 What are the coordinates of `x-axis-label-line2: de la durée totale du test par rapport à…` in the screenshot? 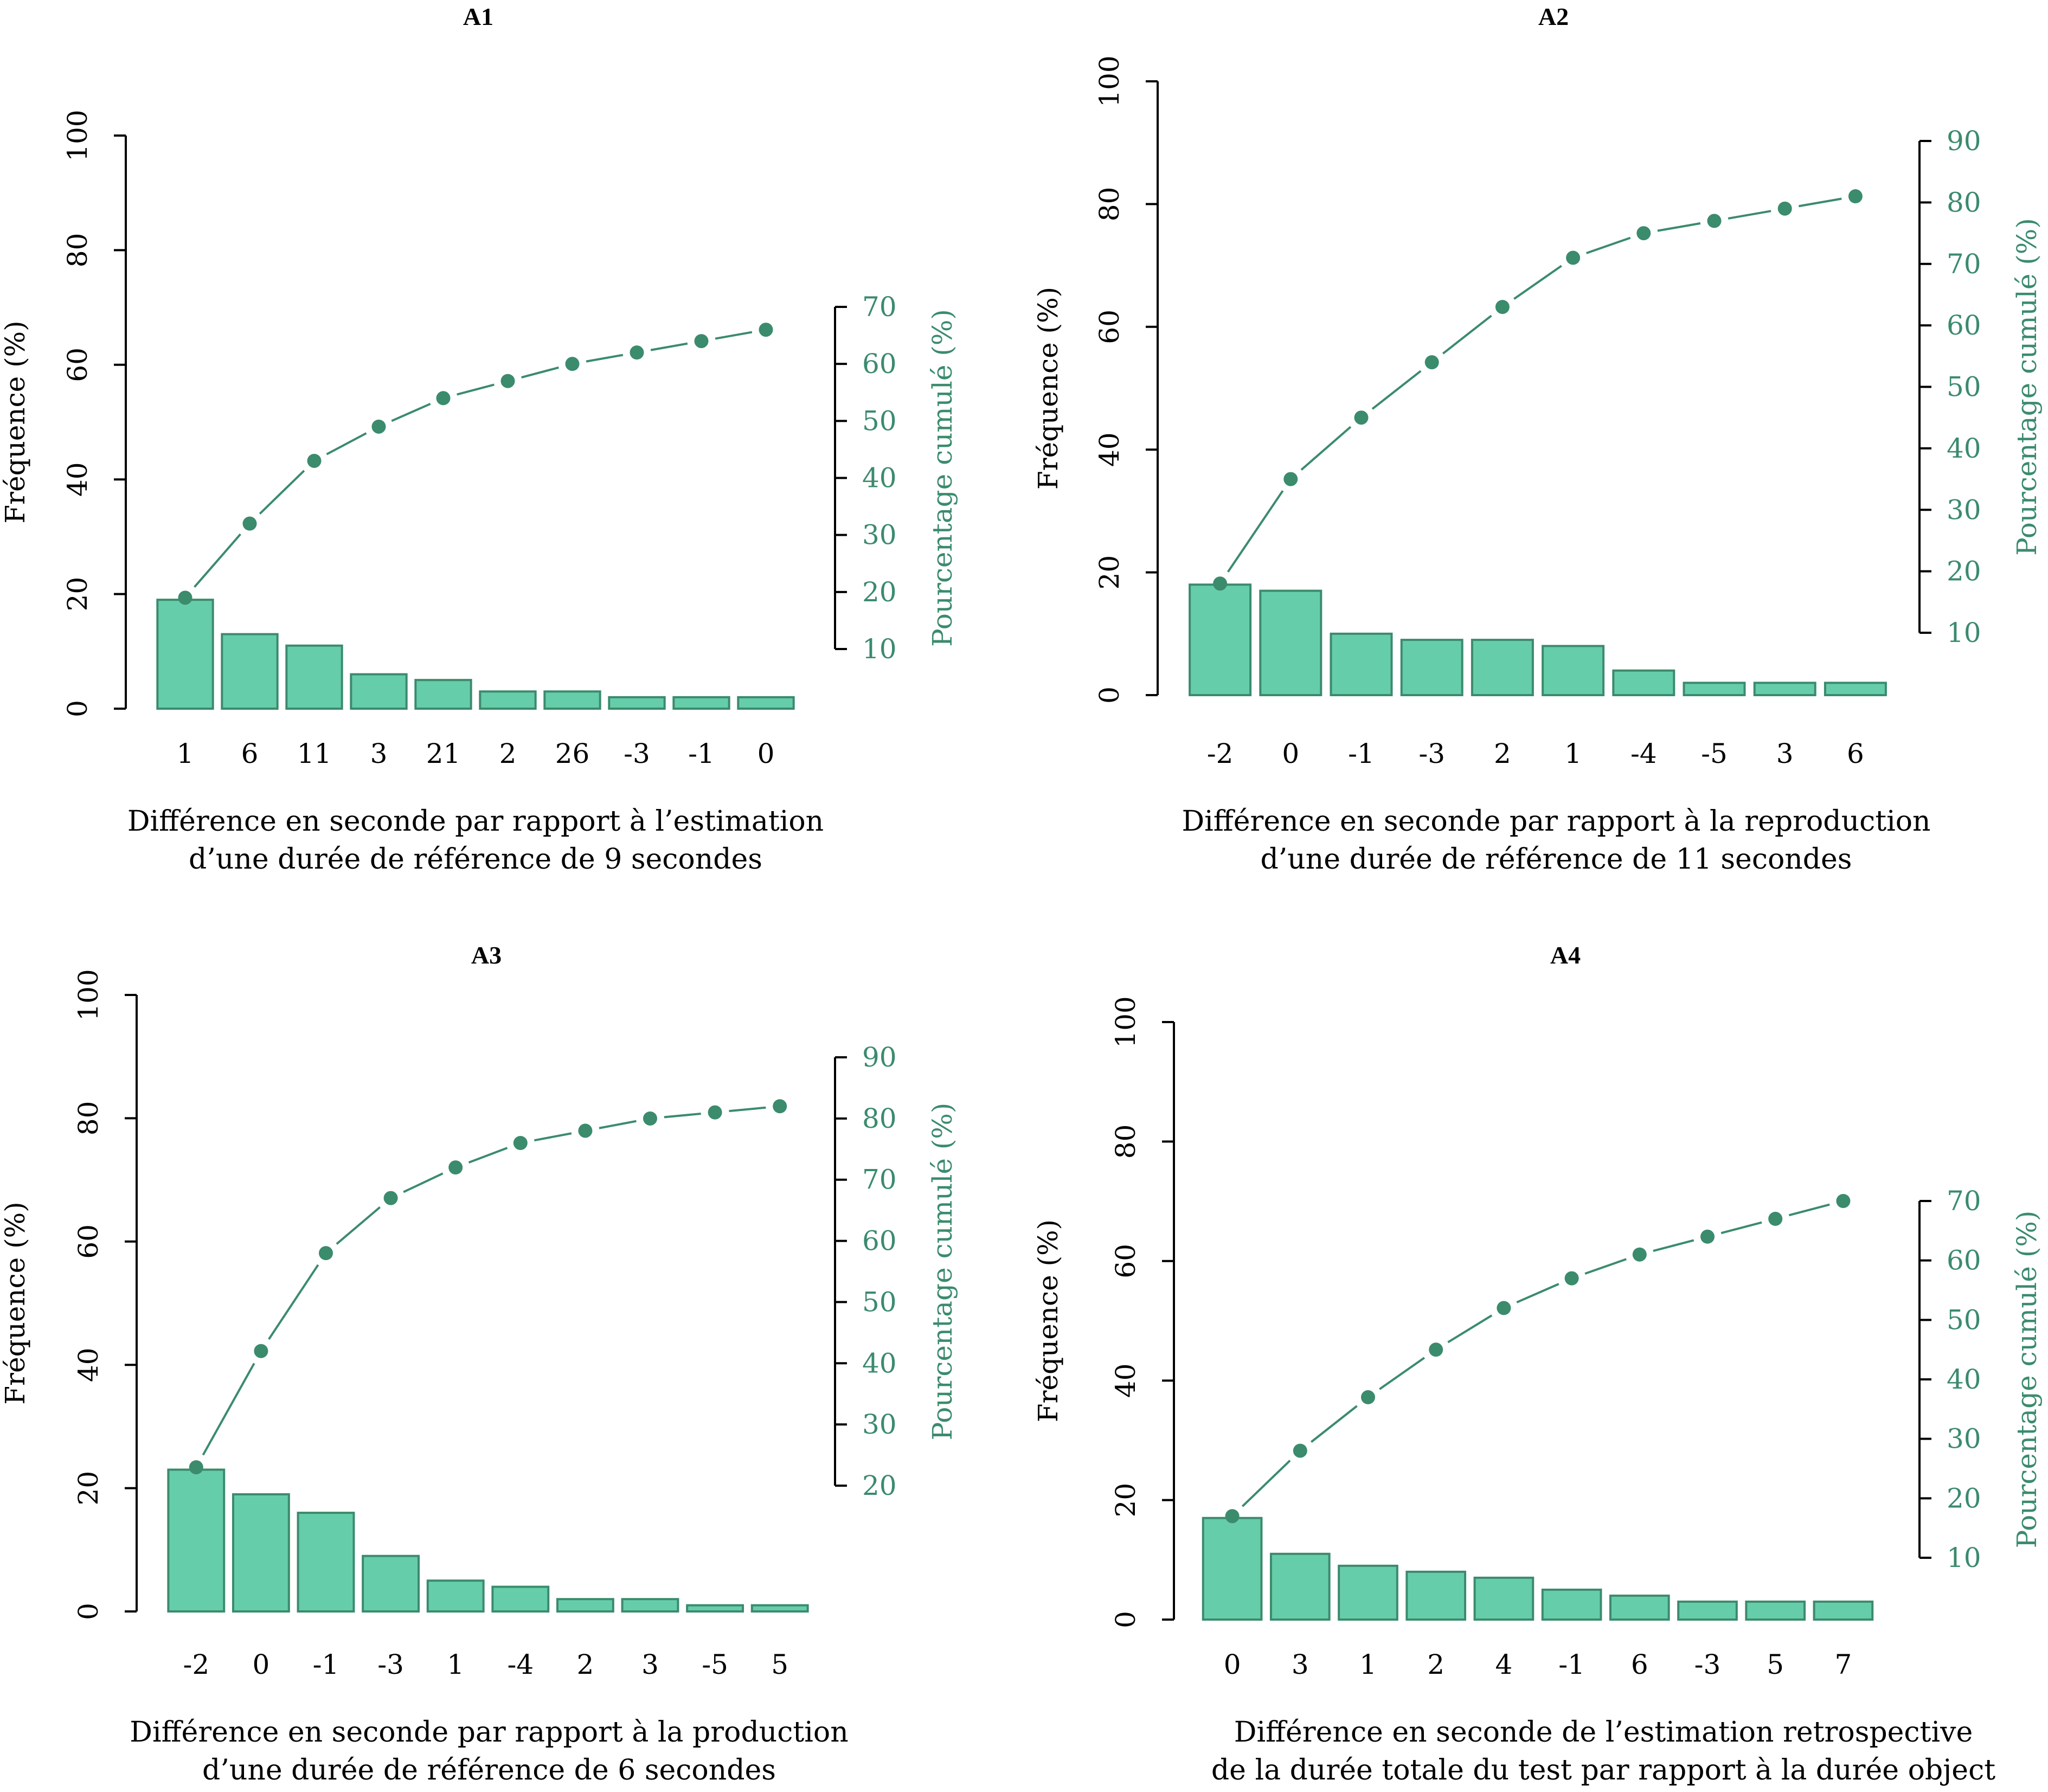 It's located at (1603, 1770).